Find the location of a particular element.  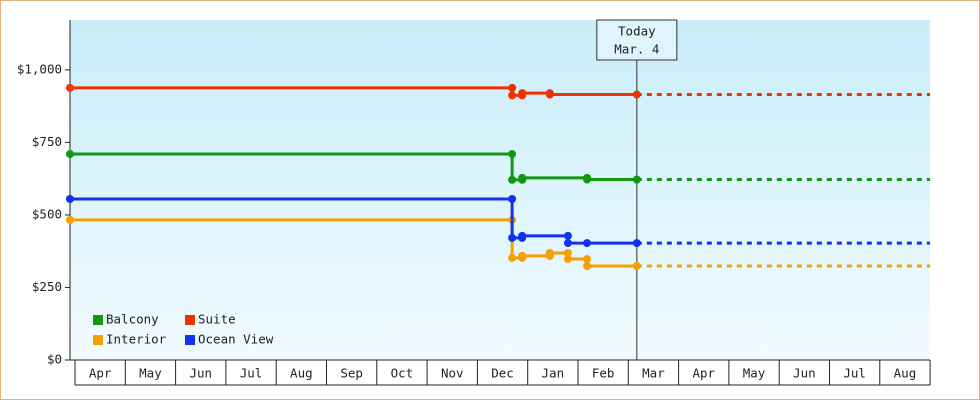

x-tick-label: Dec is located at coordinates (502, 373).